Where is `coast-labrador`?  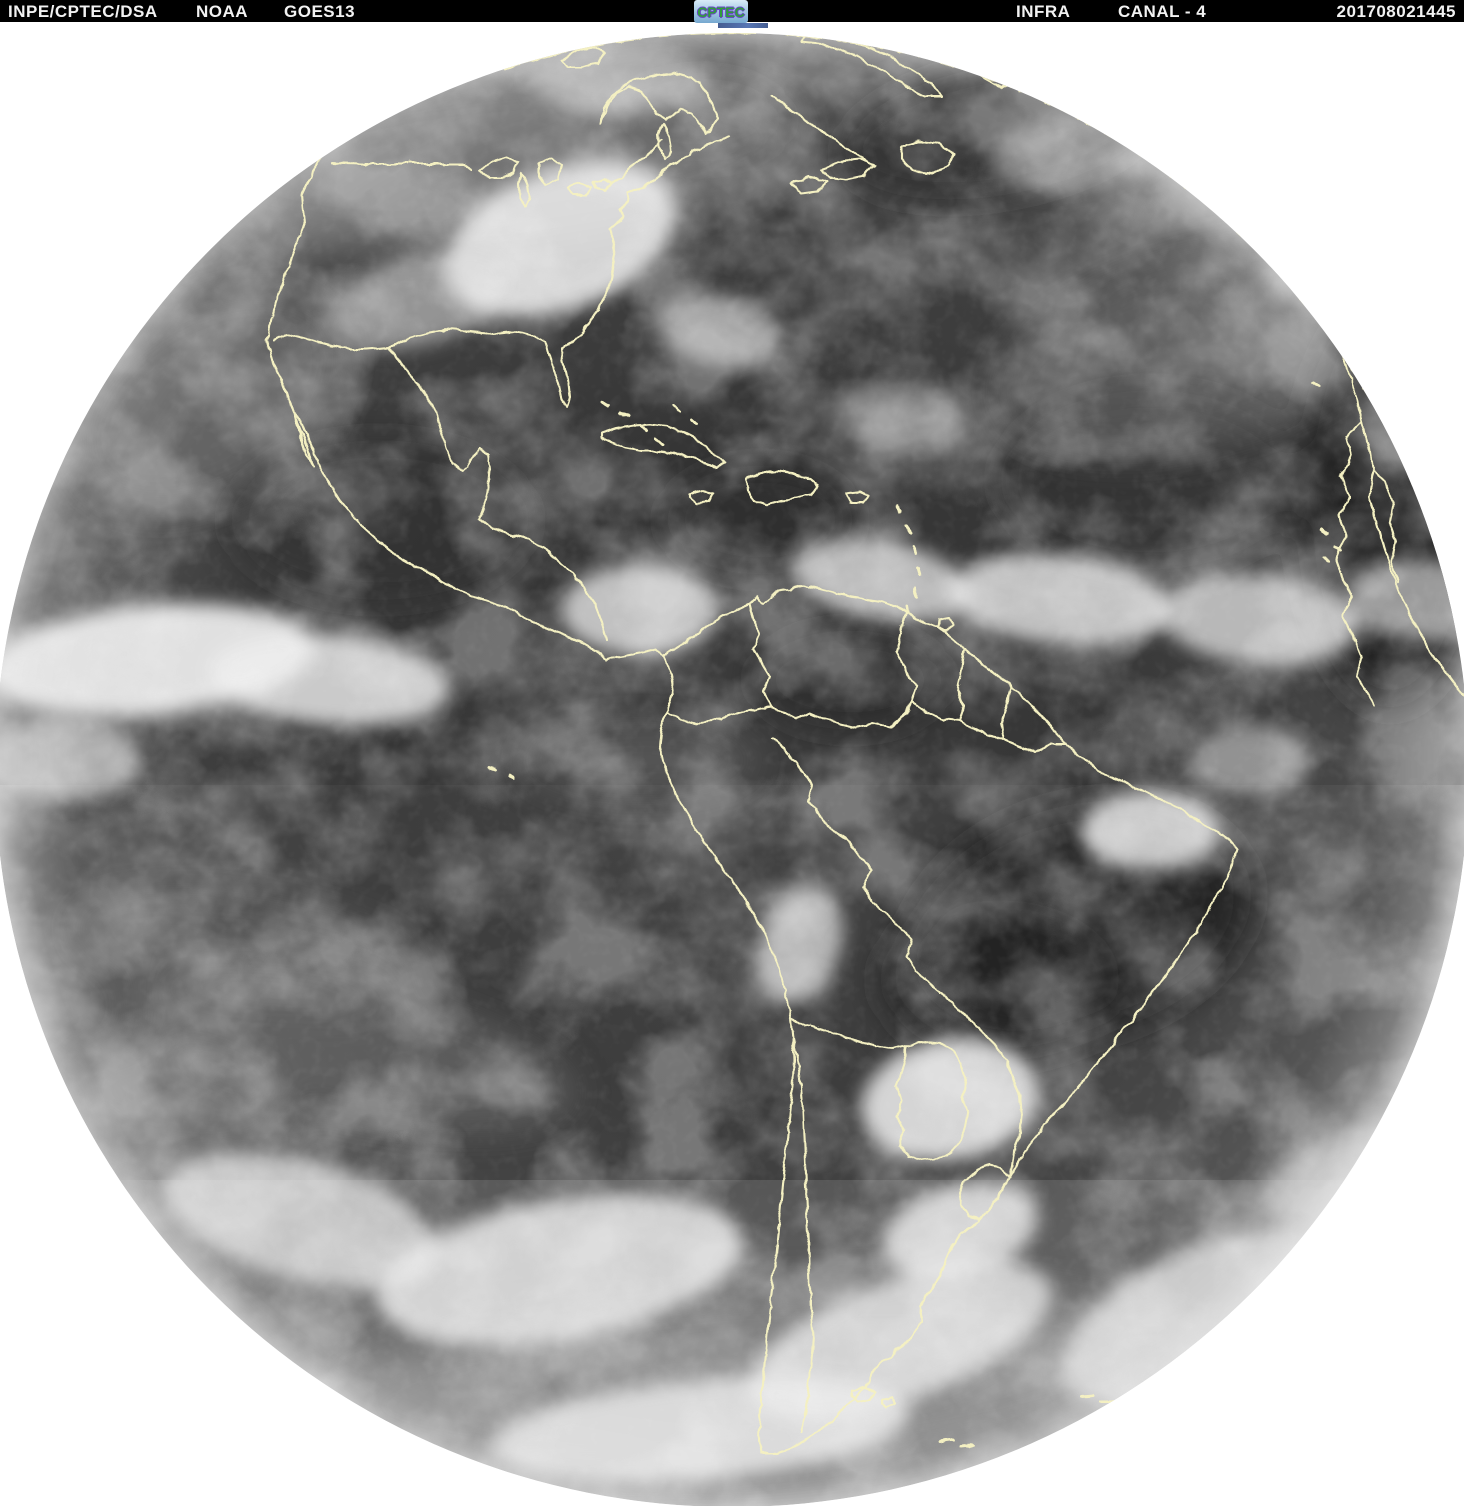 coast-labrador is located at coordinates (819, 128).